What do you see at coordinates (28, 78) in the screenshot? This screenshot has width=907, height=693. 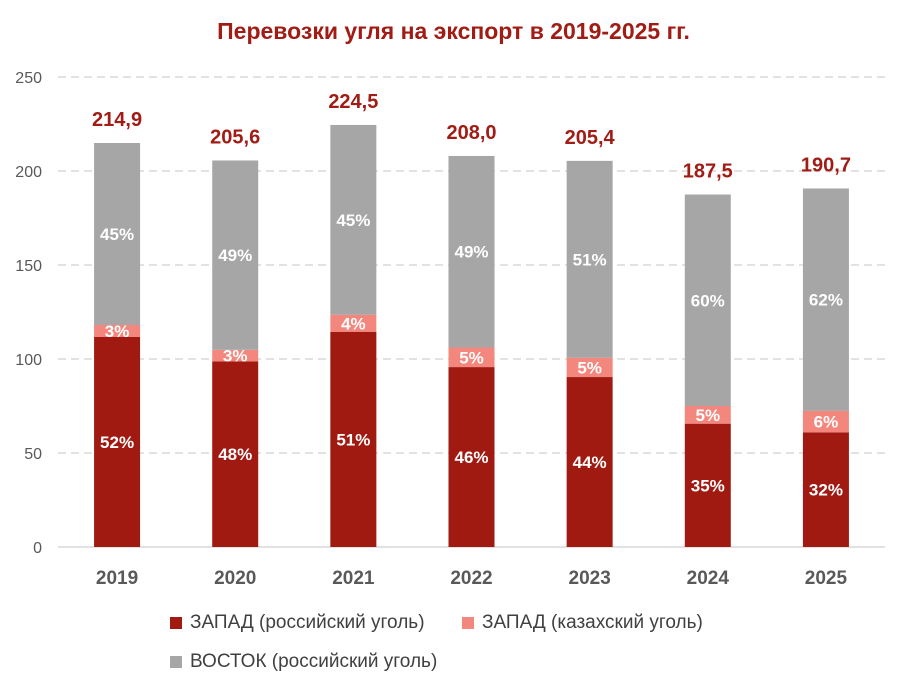 I see `y-tick-label: 250` at bounding box center [28, 78].